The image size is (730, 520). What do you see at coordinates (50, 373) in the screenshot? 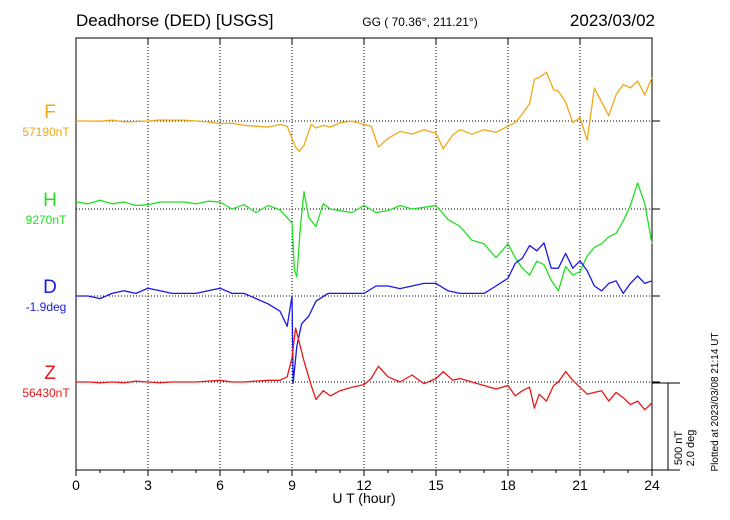
I see `series-name-Z: Z` at bounding box center [50, 373].